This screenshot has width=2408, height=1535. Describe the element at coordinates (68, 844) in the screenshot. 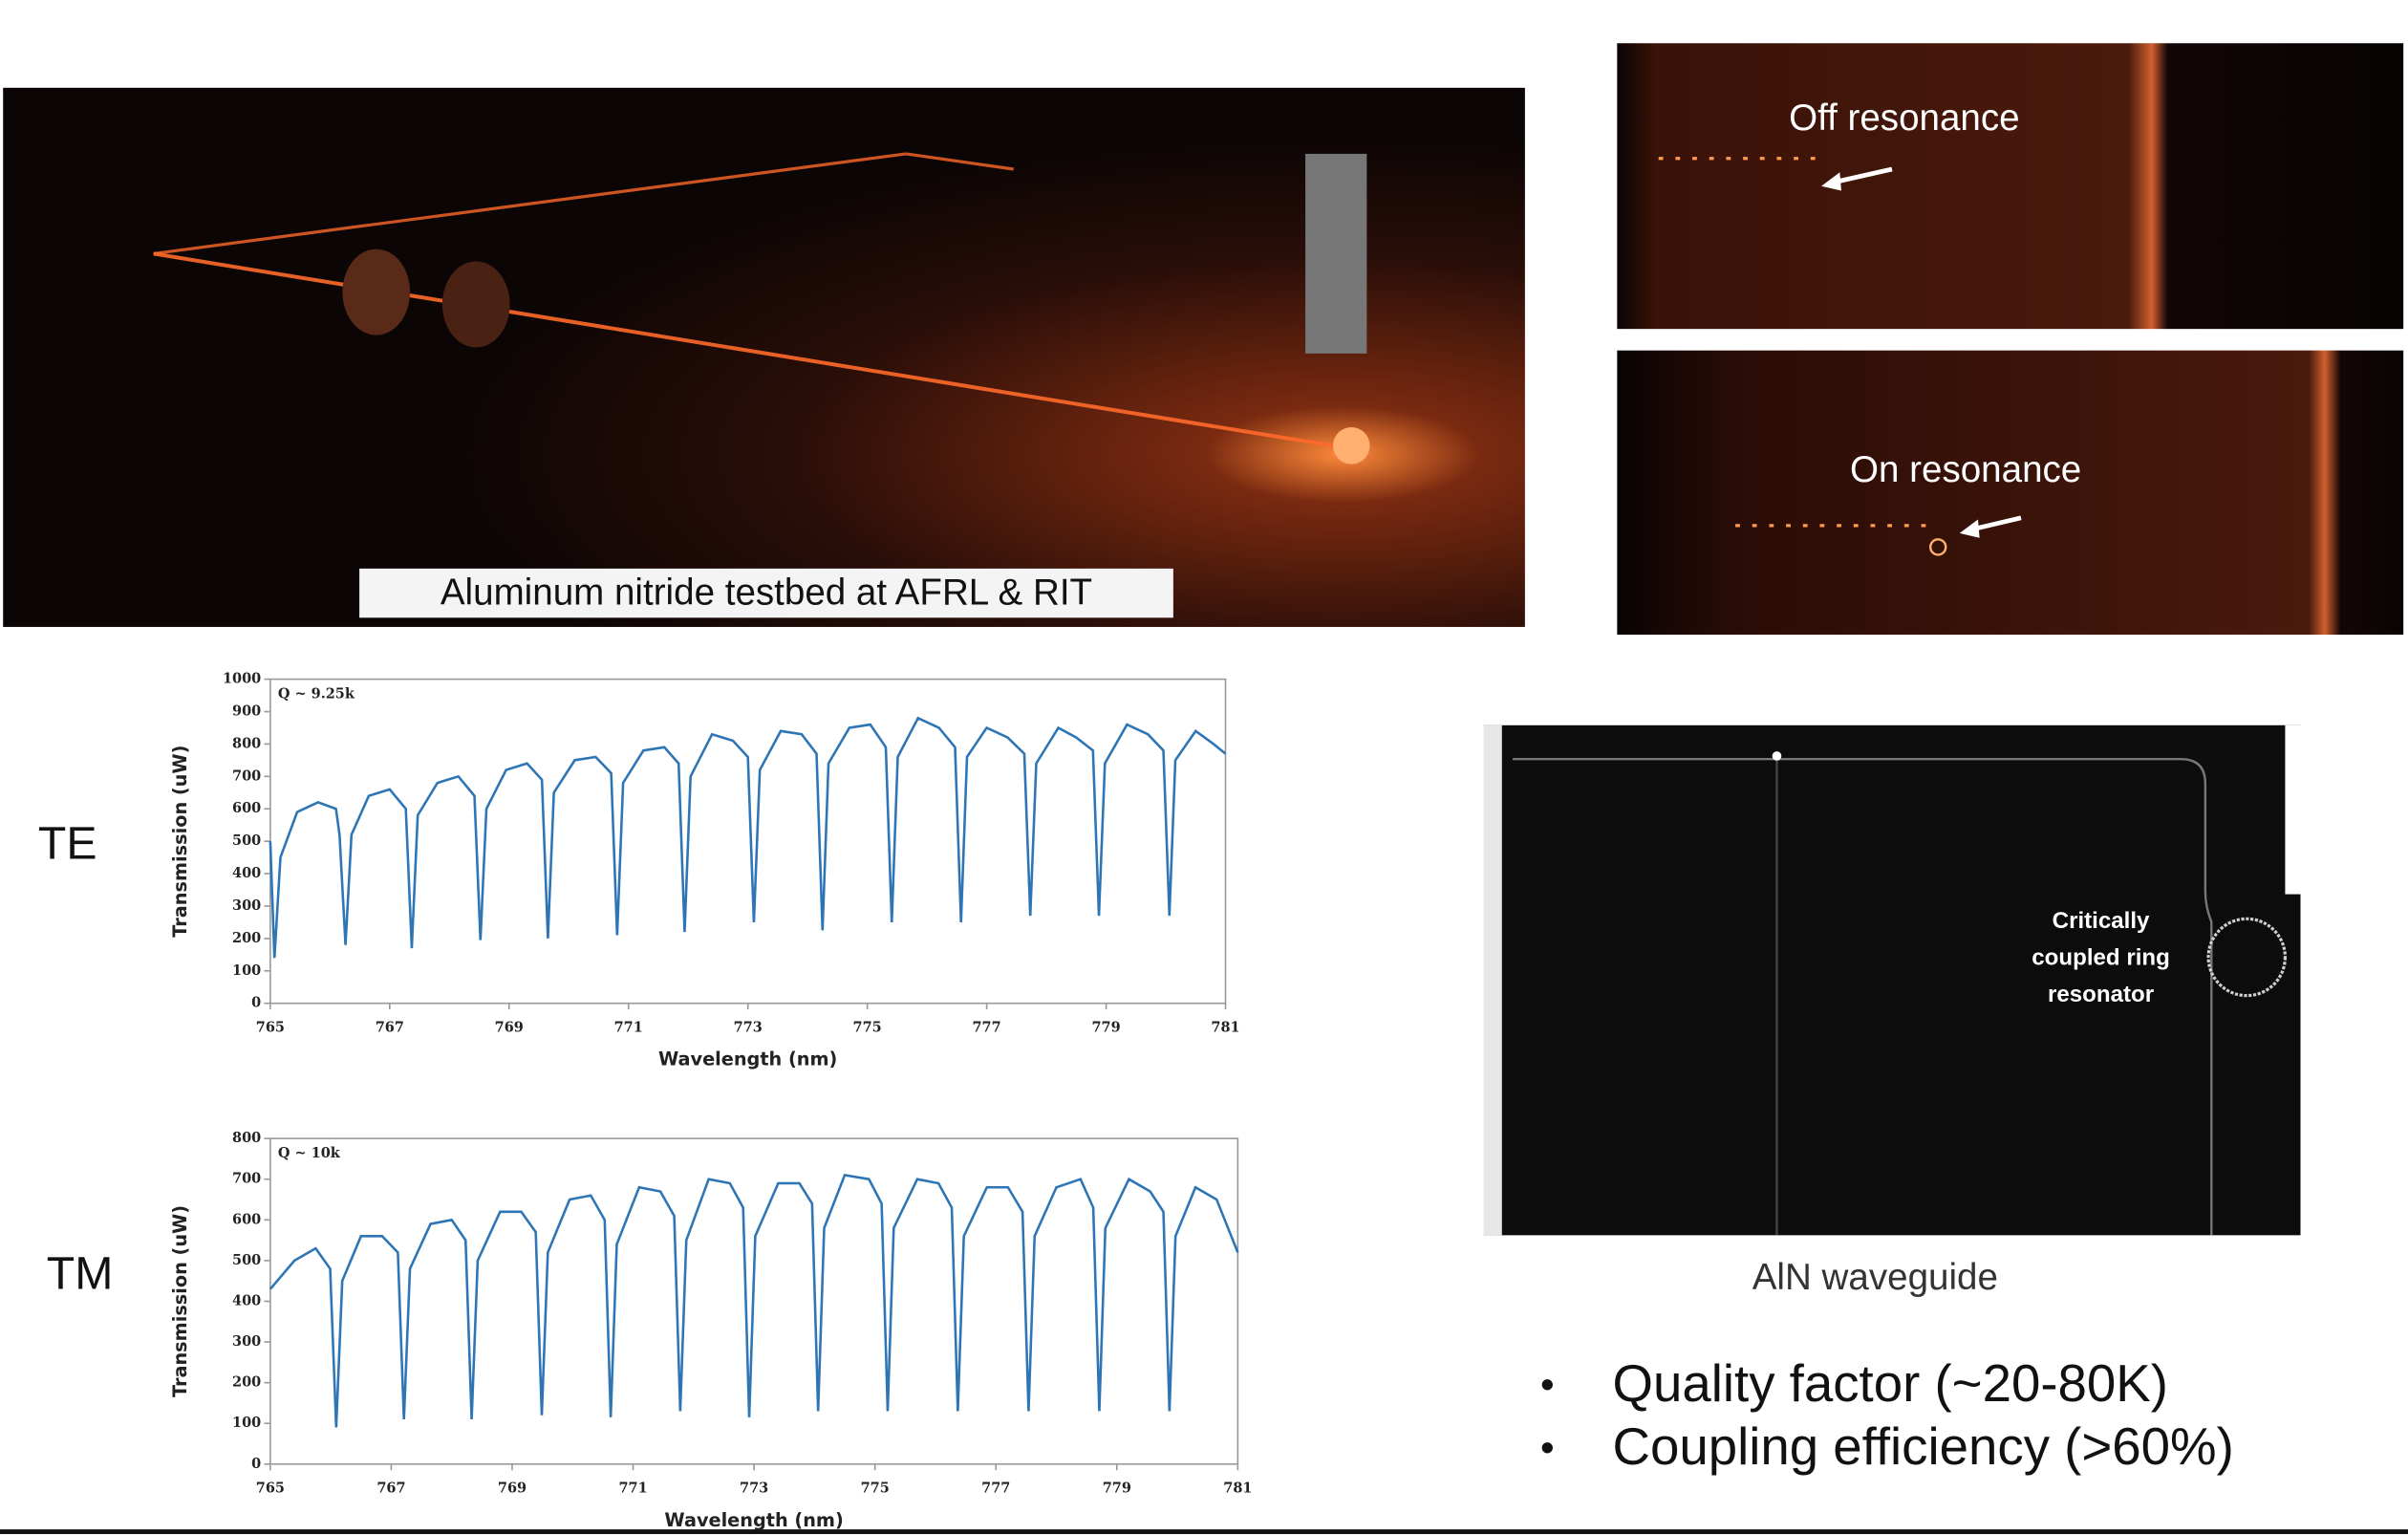

I see `mode-label: TE` at that location.